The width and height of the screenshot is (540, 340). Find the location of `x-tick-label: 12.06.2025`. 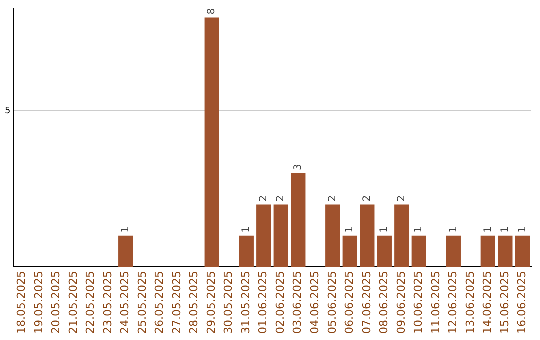

x-tick-label: 12.06.2025 is located at coordinates (453, 302).